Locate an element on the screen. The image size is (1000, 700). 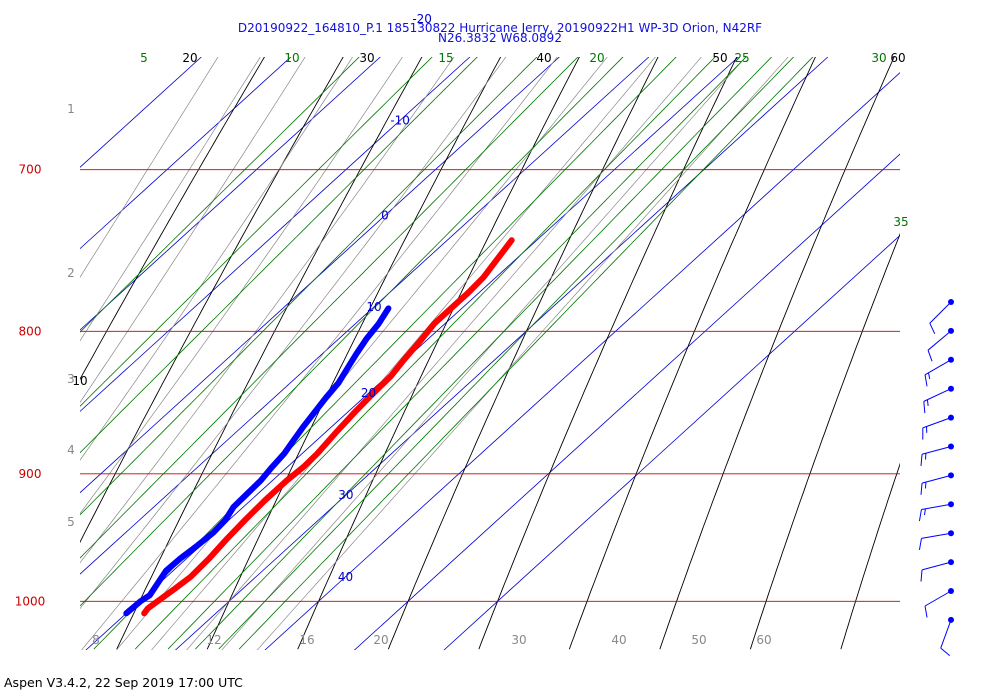
mixing-ratio-label: 30 is located at coordinates (878, 58).